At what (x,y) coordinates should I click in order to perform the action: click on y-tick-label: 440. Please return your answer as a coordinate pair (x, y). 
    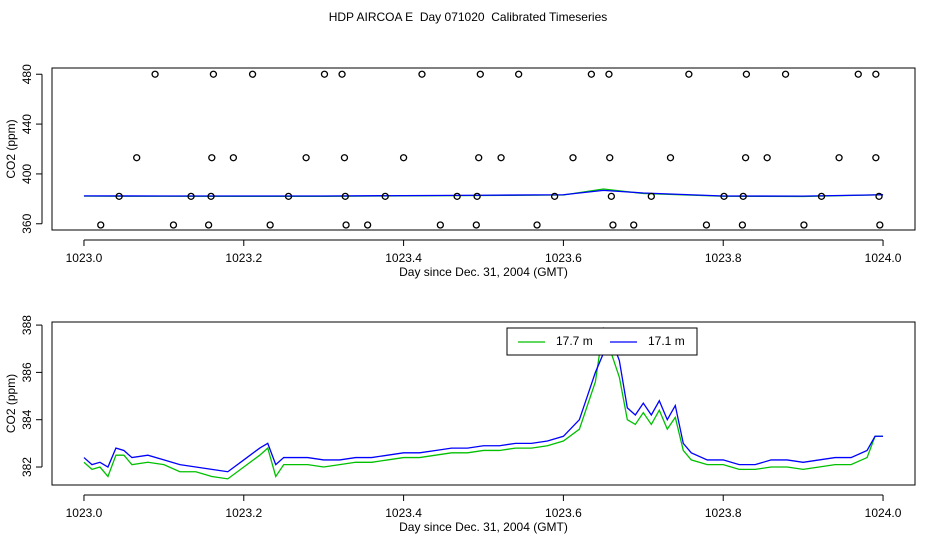
    Looking at the image, I should click on (27, 124).